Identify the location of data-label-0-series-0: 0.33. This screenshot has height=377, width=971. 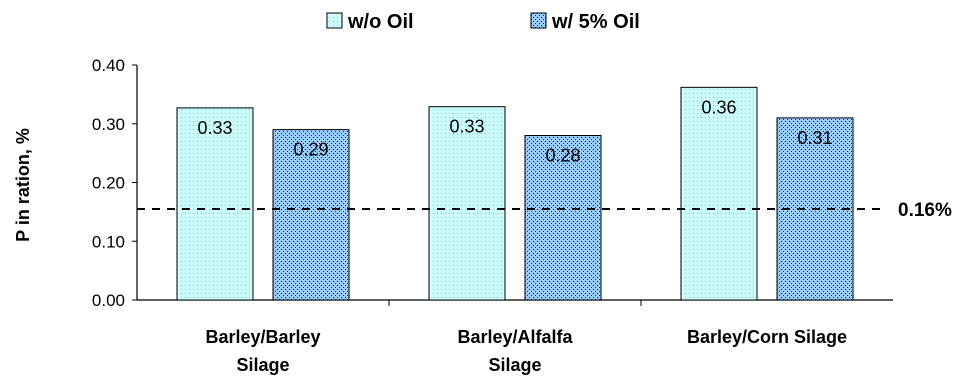
(214, 128).